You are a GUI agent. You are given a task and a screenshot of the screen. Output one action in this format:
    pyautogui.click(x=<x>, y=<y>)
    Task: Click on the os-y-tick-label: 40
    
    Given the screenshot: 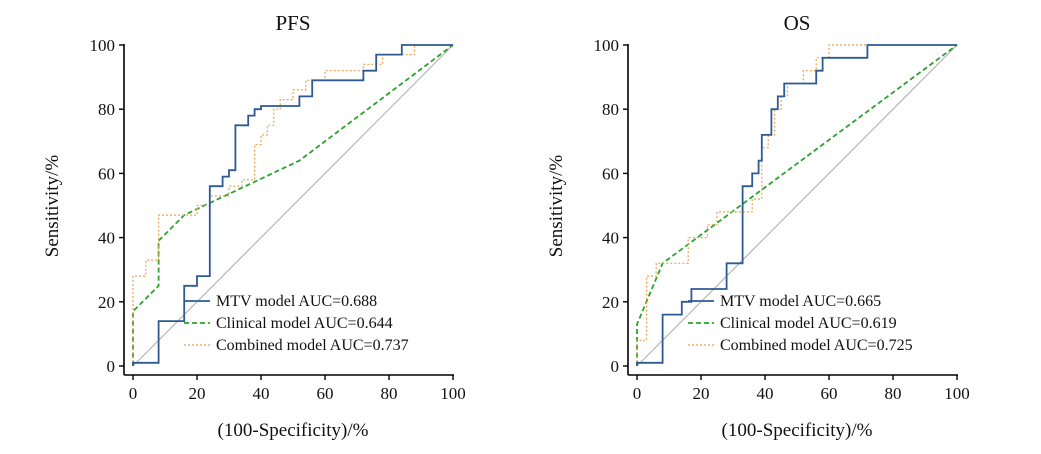 What is the action you would take?
    pyautogui.click(x=610, y=238)
    